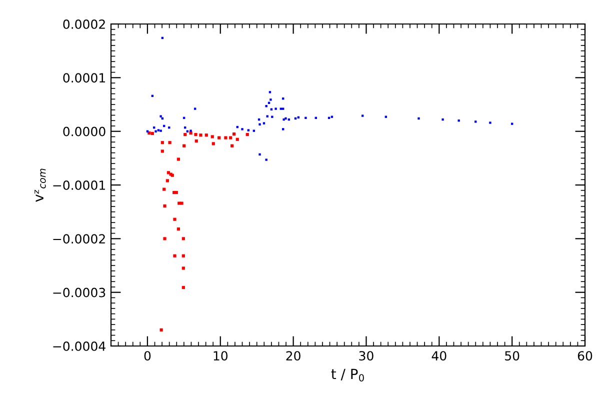 The height and width of the screenshot is (400, 600). Describe the element at coordinates (84, 78) in the screenshot. I see `y-tick-label: 0.0001` at that location.